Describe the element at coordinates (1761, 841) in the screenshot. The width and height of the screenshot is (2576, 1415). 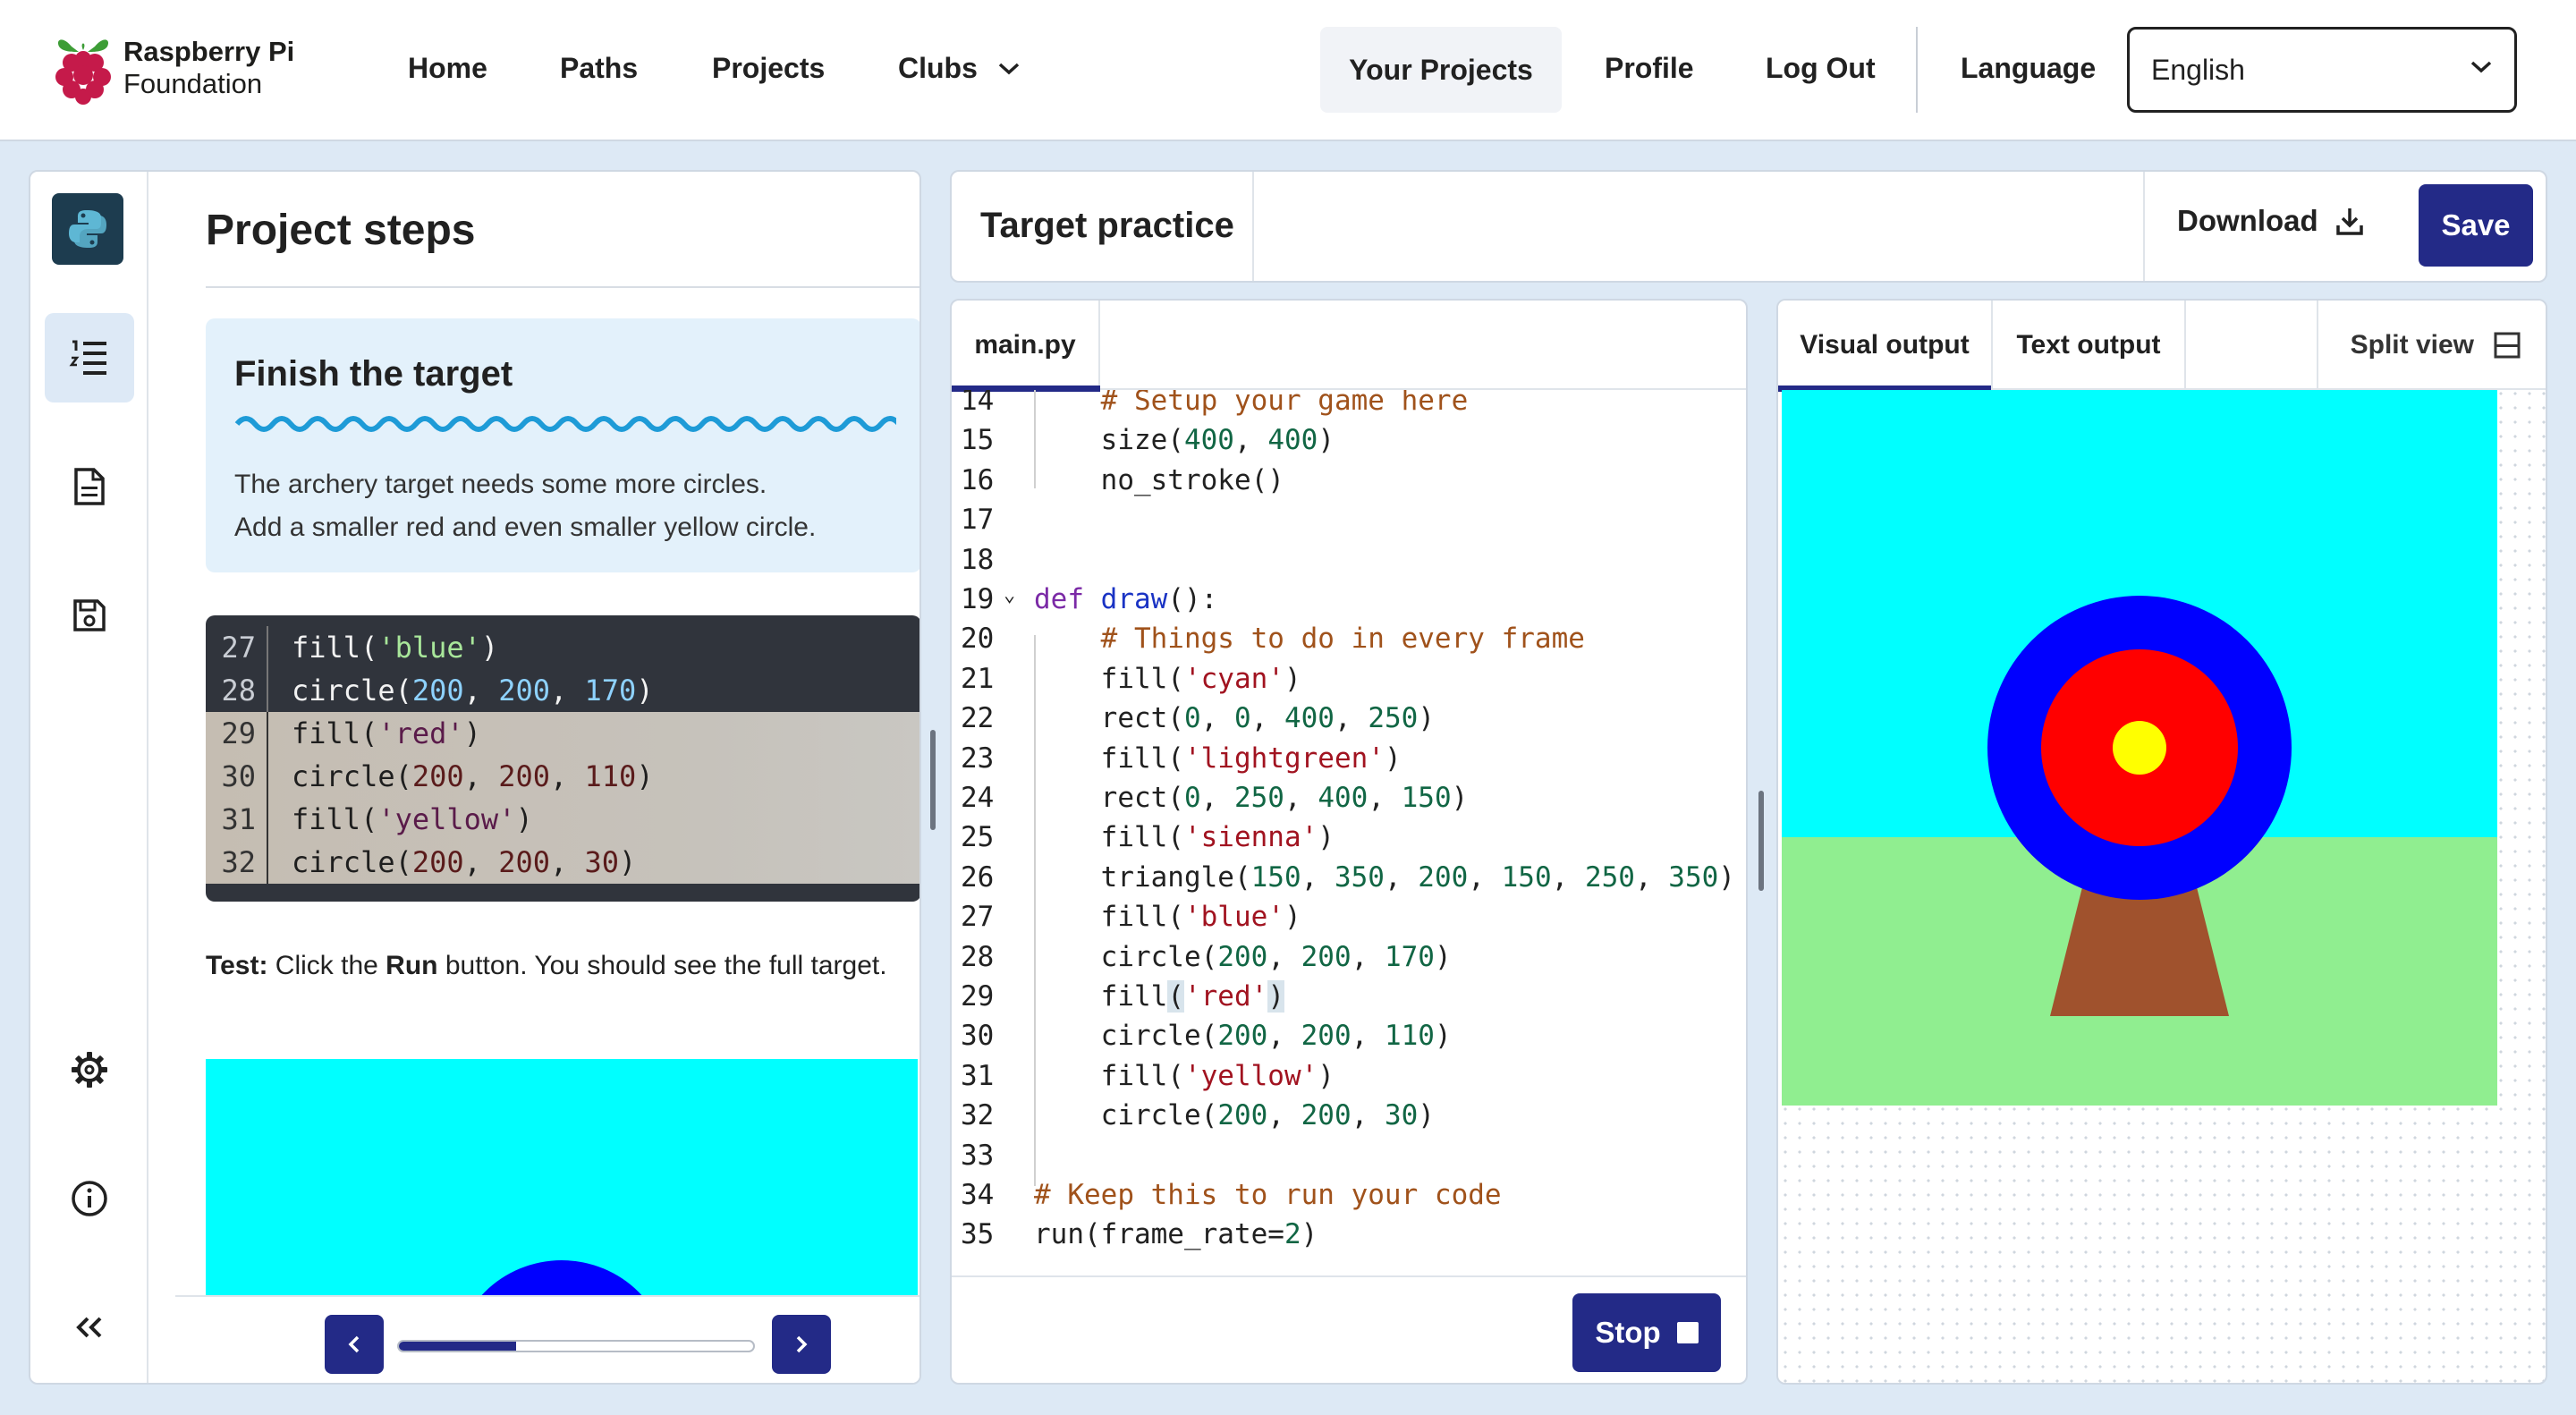
I see `editor-resize-handle` at that location.